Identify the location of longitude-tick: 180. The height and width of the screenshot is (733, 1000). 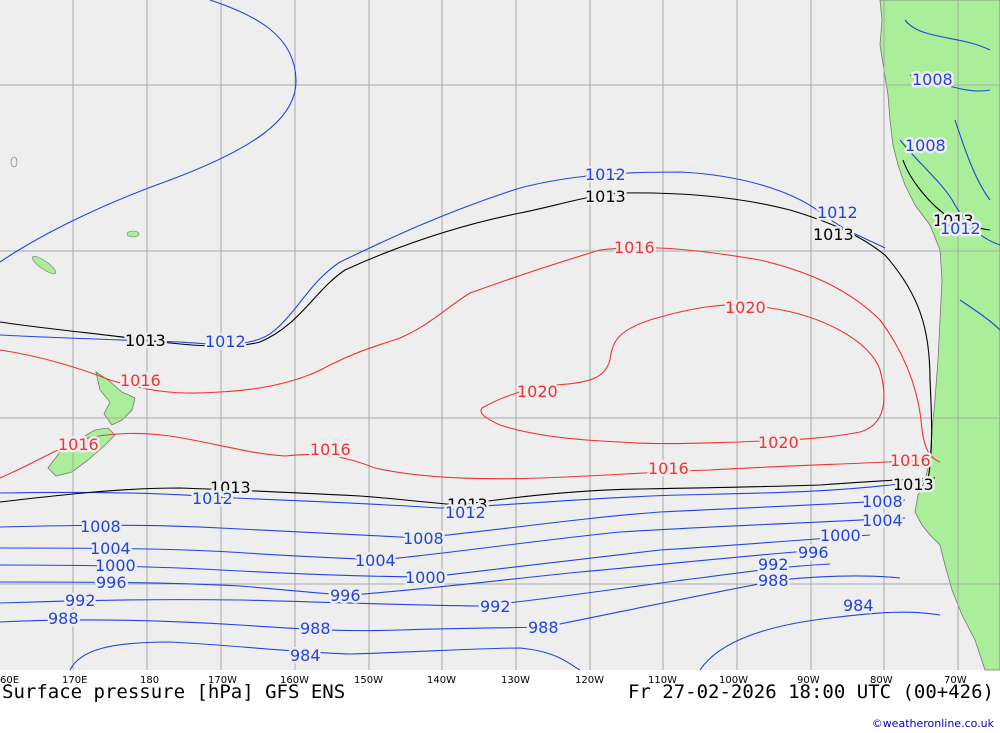
(149, 680).